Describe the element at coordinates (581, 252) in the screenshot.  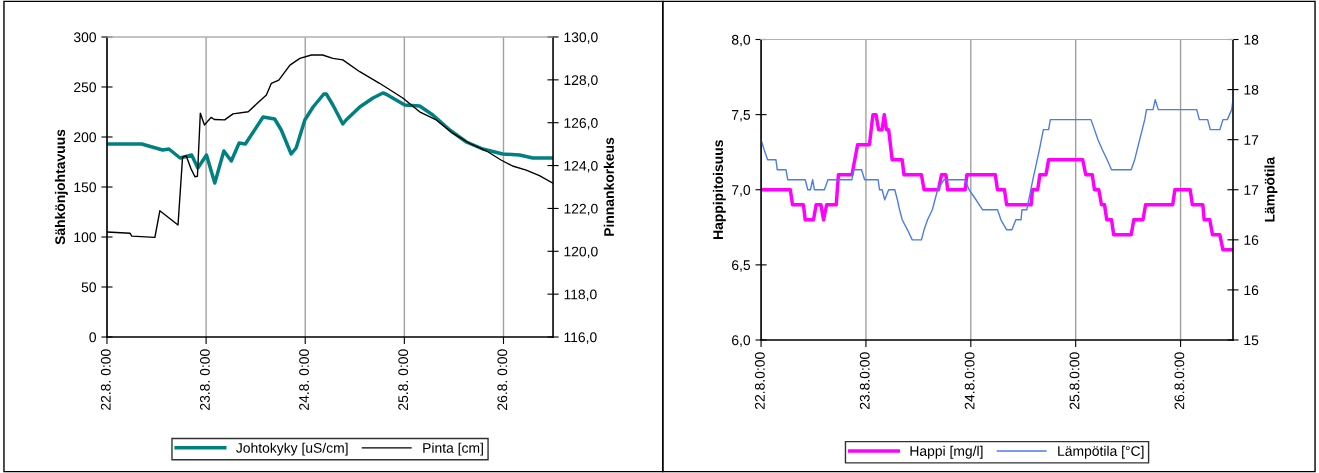
I see `y2-tick-label: 120,0` at that location.